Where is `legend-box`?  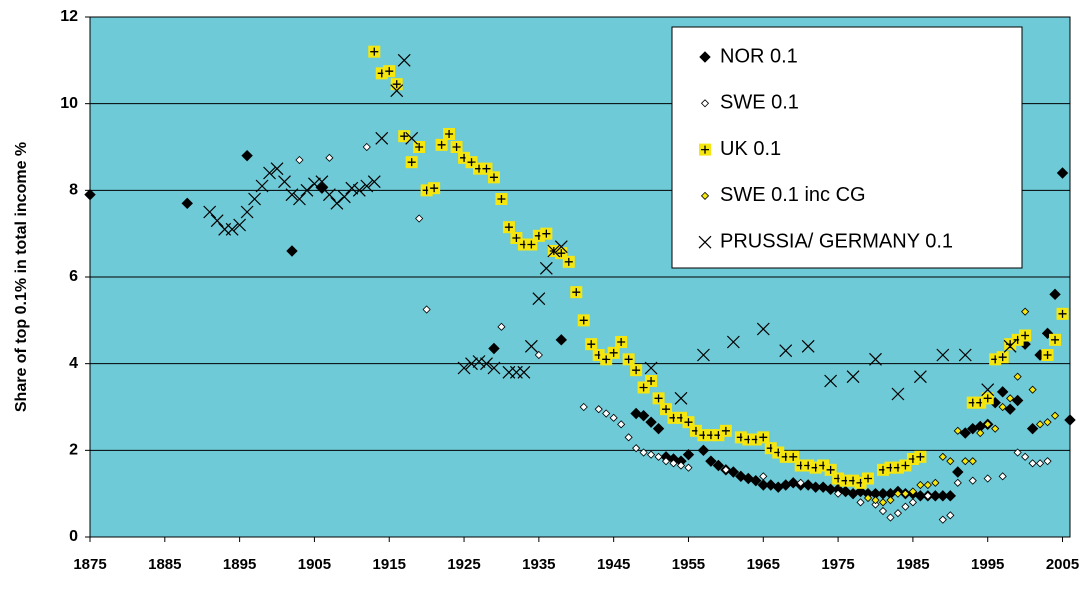
legend-box is located at coordinates (847, 147).